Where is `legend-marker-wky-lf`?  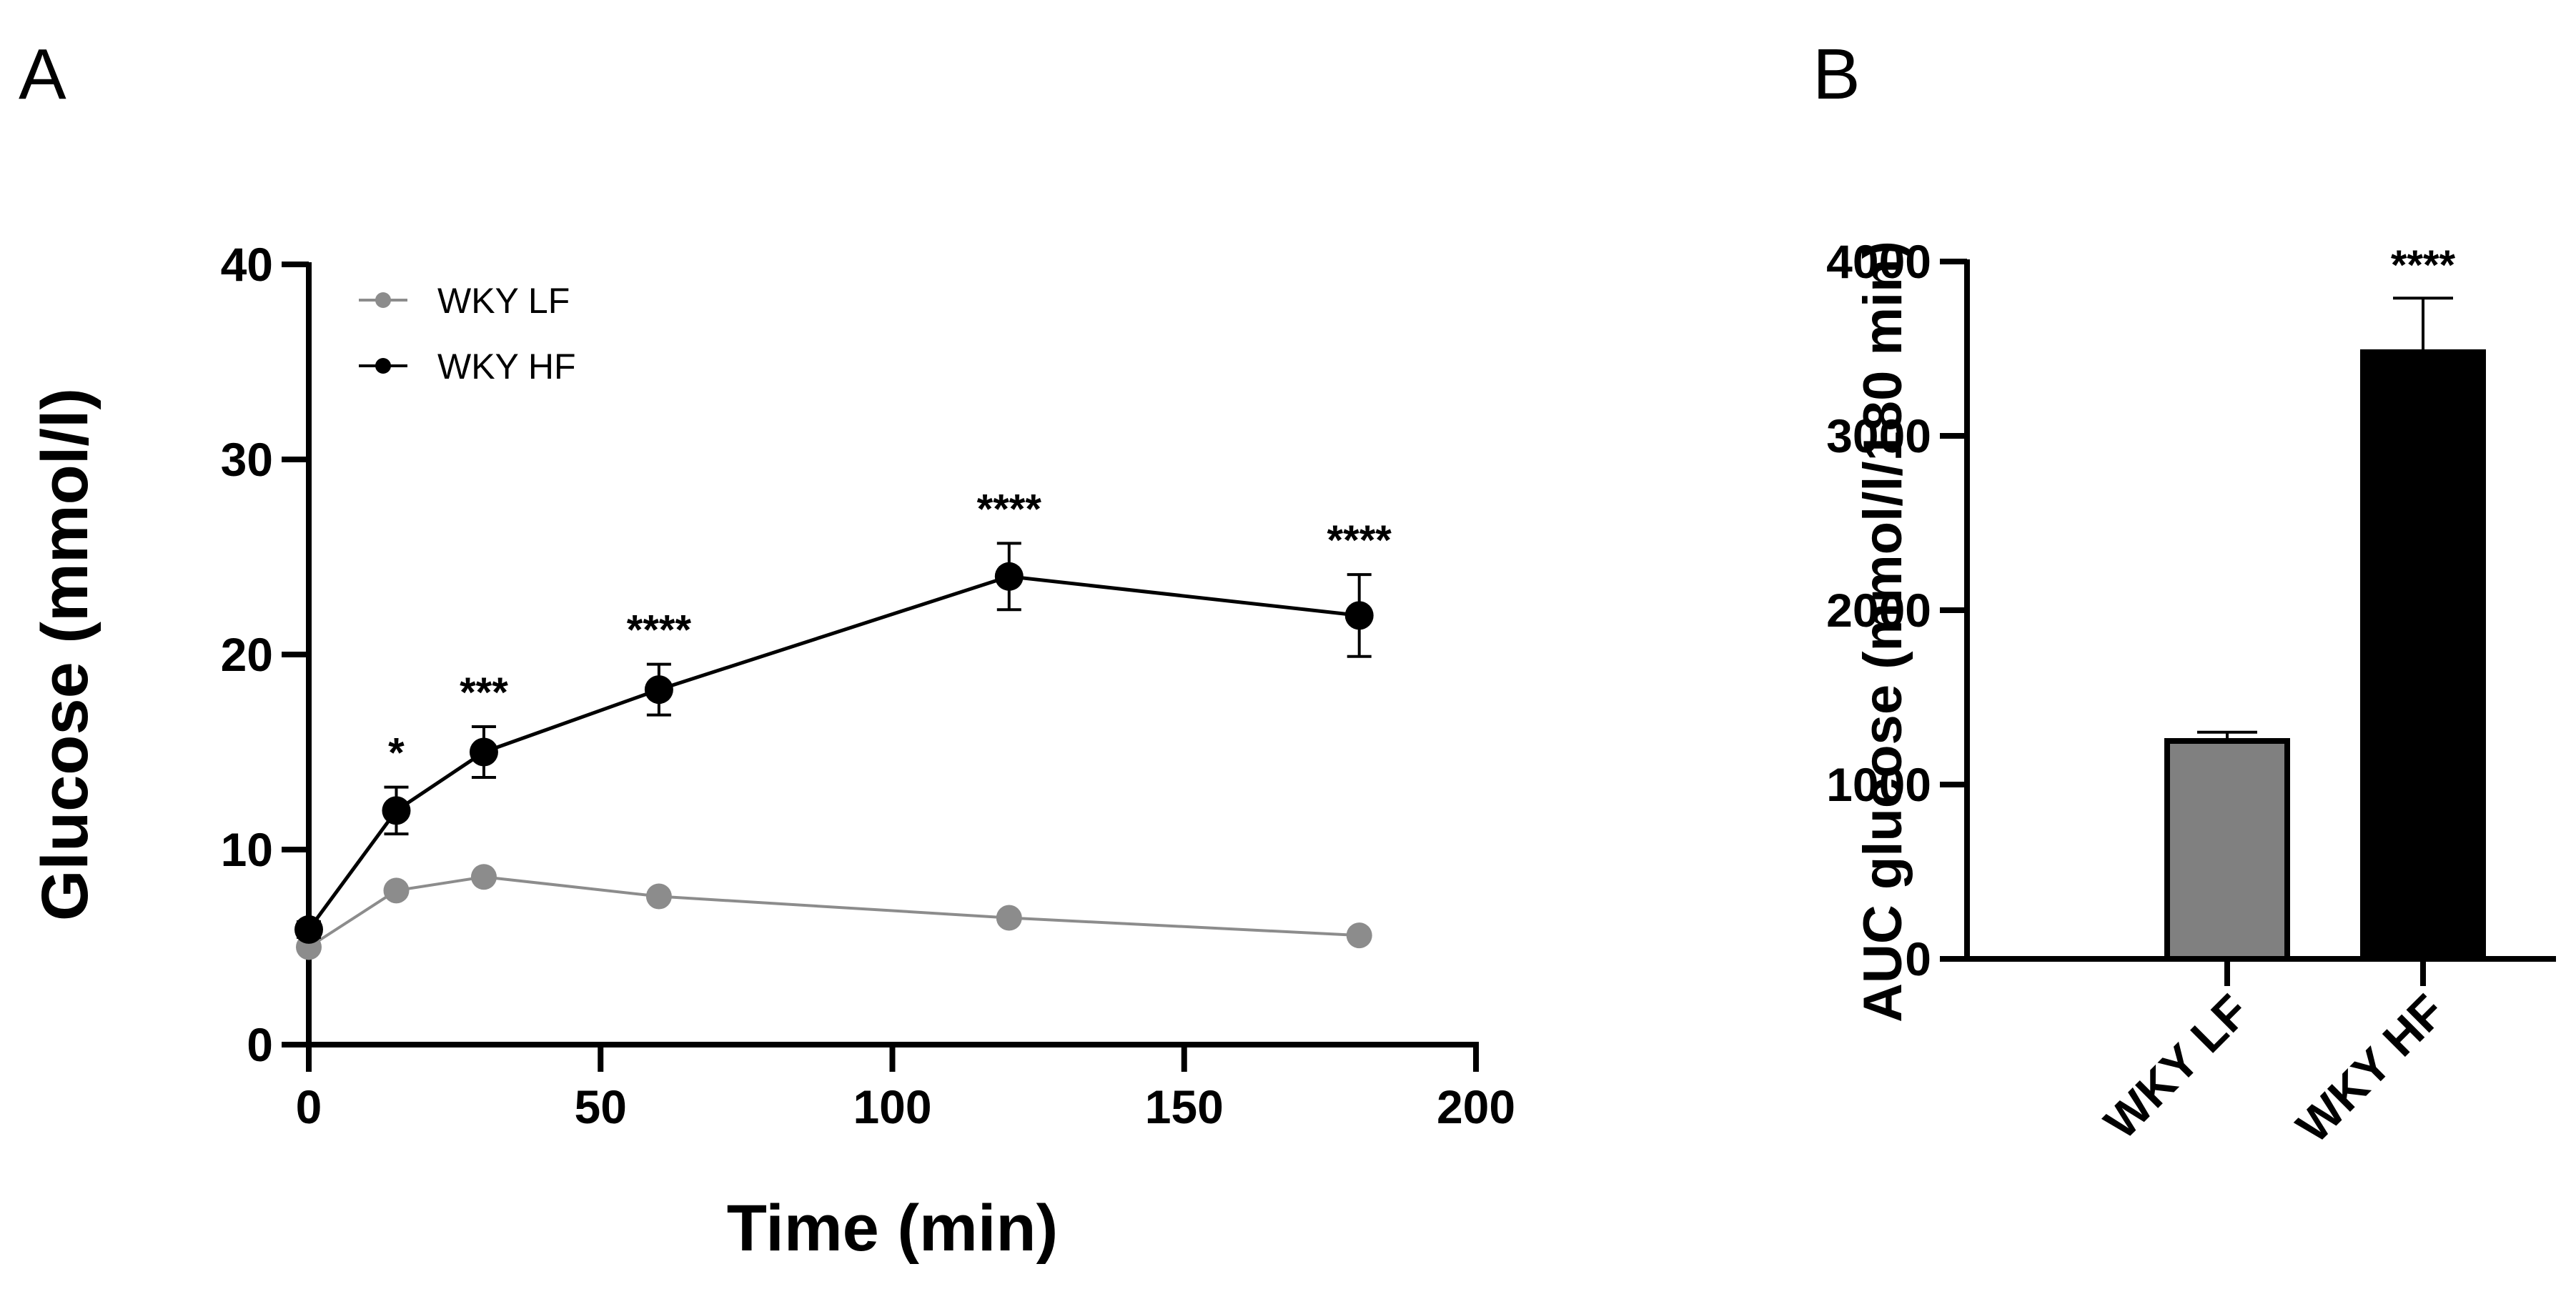
legend-marker-wky-lf is located at coordinates (383, 300).